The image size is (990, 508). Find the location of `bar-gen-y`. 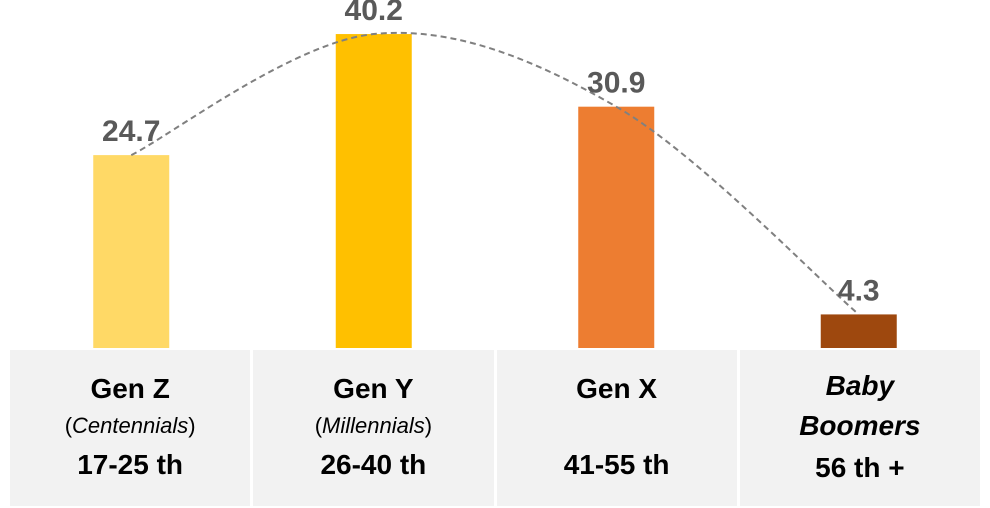

bar-gen-y is located at coordinates (373, 191).